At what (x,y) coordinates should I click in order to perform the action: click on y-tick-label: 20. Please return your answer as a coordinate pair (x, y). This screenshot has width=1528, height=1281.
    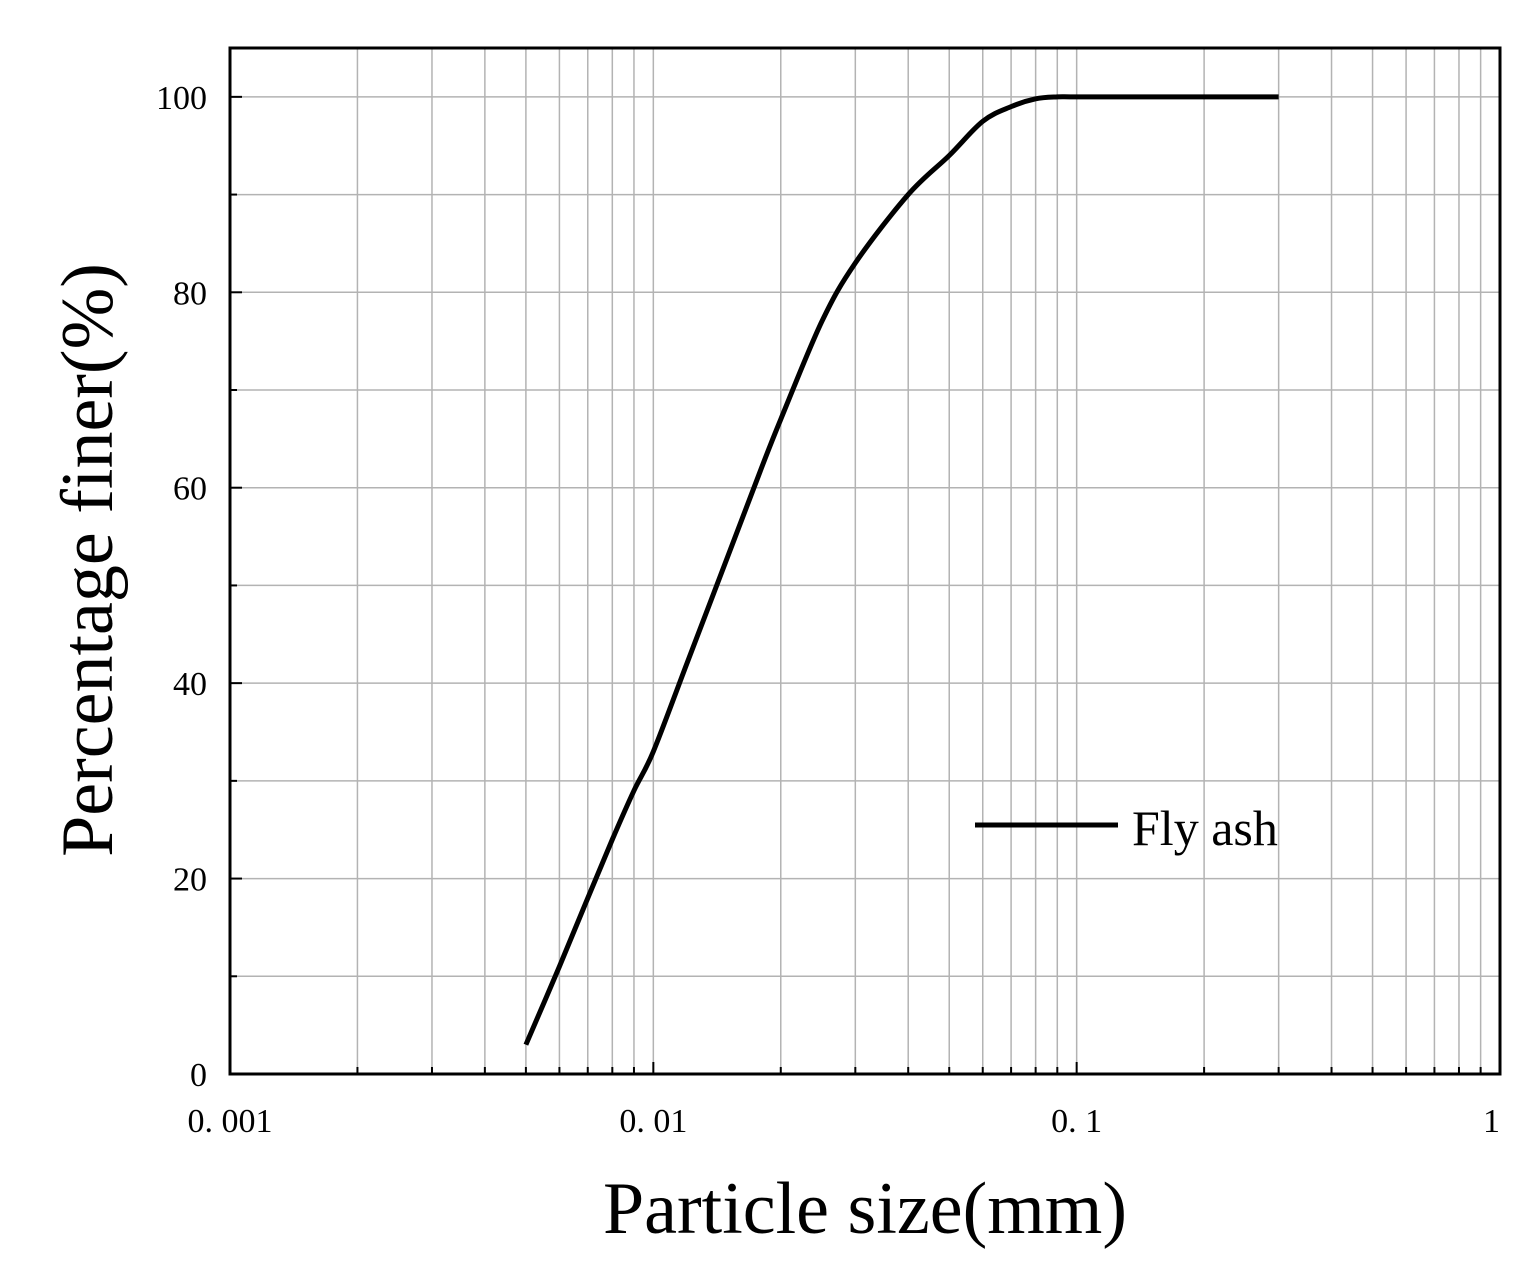
    Looking at the image, I should click on (190, 880).